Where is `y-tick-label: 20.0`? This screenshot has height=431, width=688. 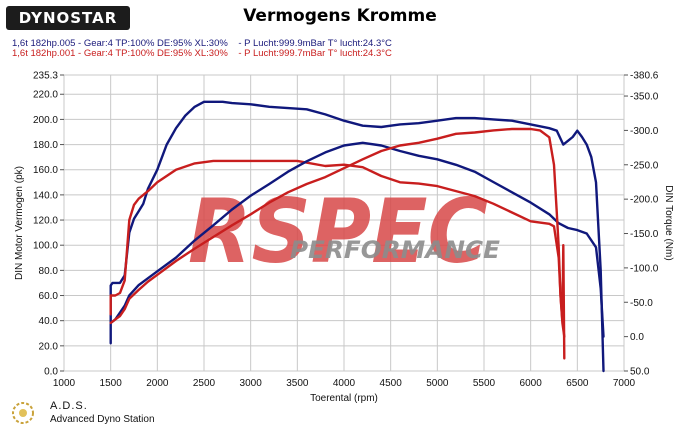
y-tick-label: 20.0 is located at coordinates (49, 346).